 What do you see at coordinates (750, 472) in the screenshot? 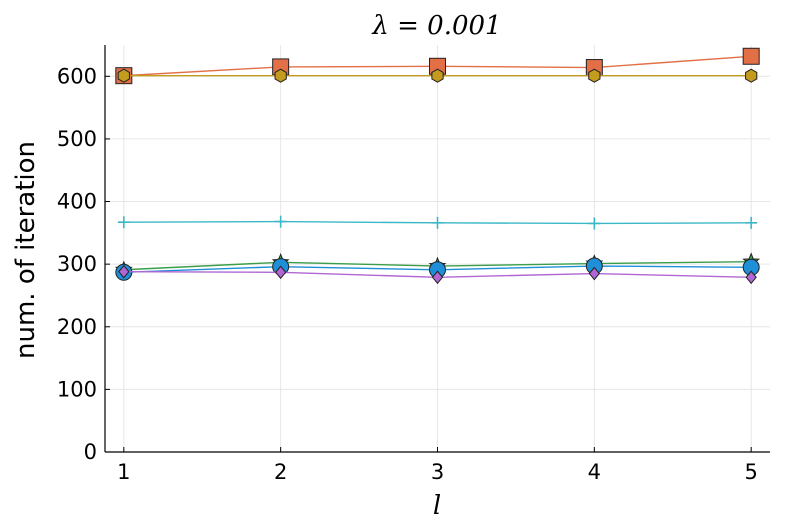
I see `x-tick-label: 5` at bounding box center [750, 472].